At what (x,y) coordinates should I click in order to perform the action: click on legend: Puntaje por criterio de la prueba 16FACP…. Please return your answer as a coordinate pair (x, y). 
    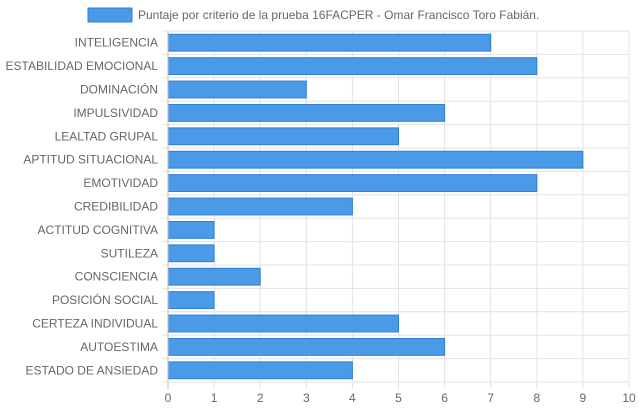
    Looking at the image, I should click on (313, 15).